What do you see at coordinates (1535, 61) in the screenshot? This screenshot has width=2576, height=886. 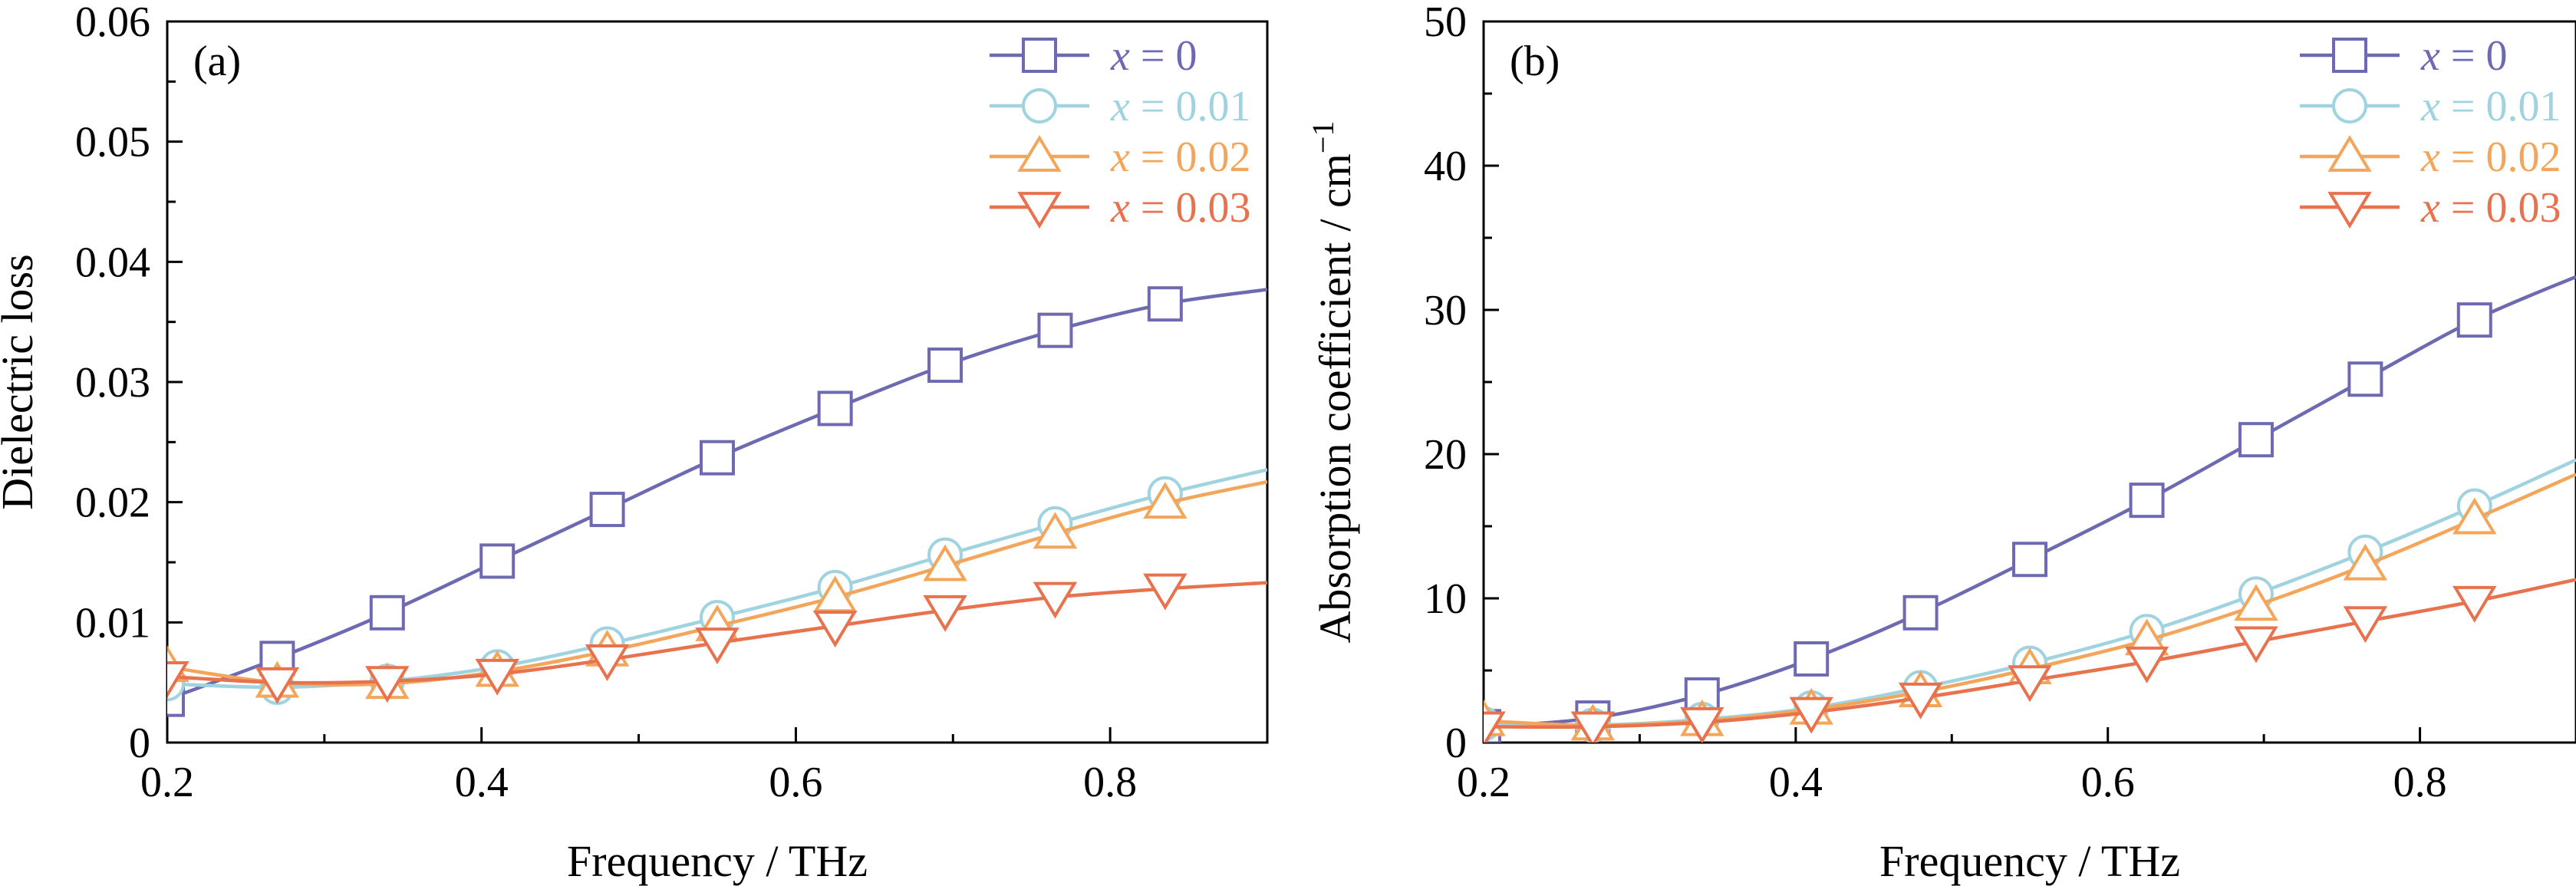 I see `panel-label: (b)` at bounding box center [1535, 61].